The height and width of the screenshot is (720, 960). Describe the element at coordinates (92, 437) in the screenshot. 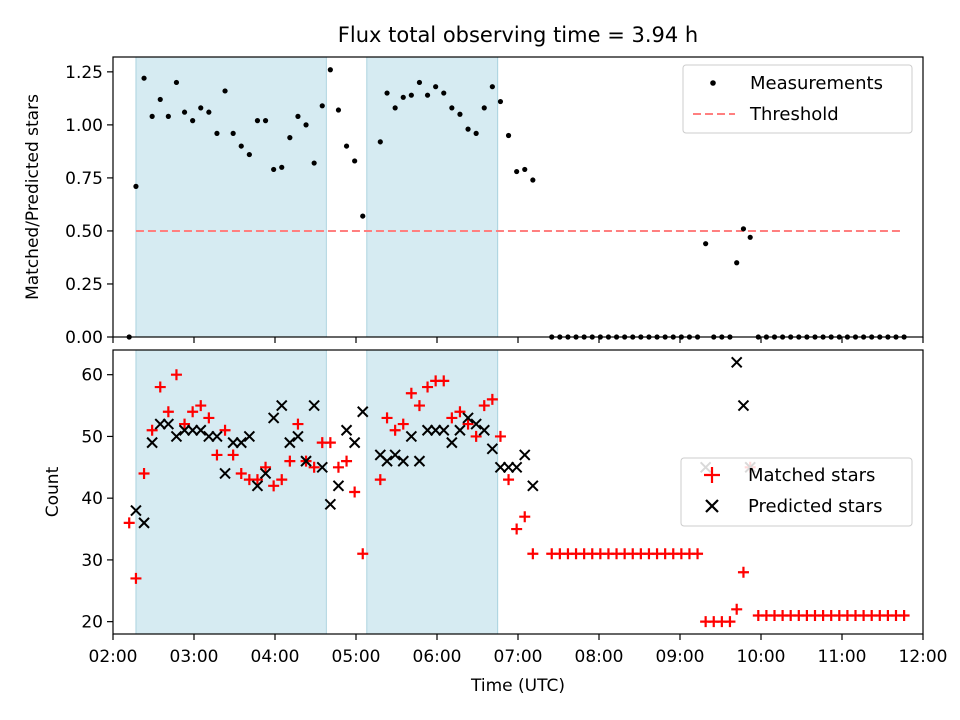

I see `counts-y-tick-label: 50` at that location.